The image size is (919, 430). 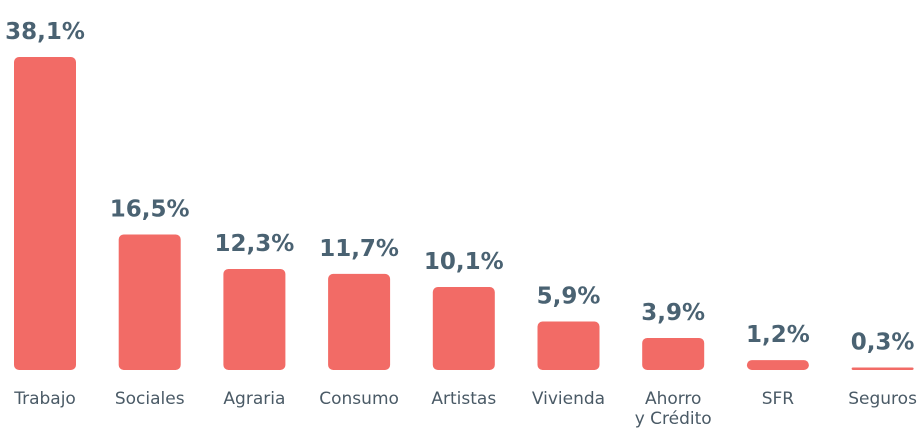 What do you see at coordinates (673, 409) in the screenshot?
I see `category-label: Ahorro y Crédito` at bounding box center [673, 409].